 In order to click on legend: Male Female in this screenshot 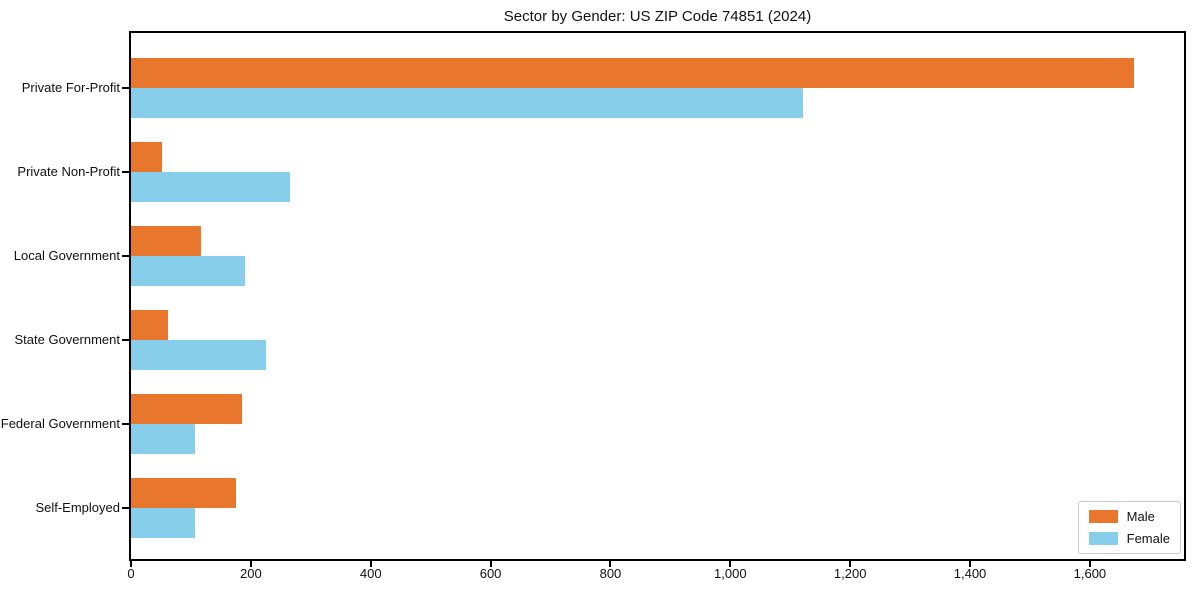, I will do `click(1129, 527)`.